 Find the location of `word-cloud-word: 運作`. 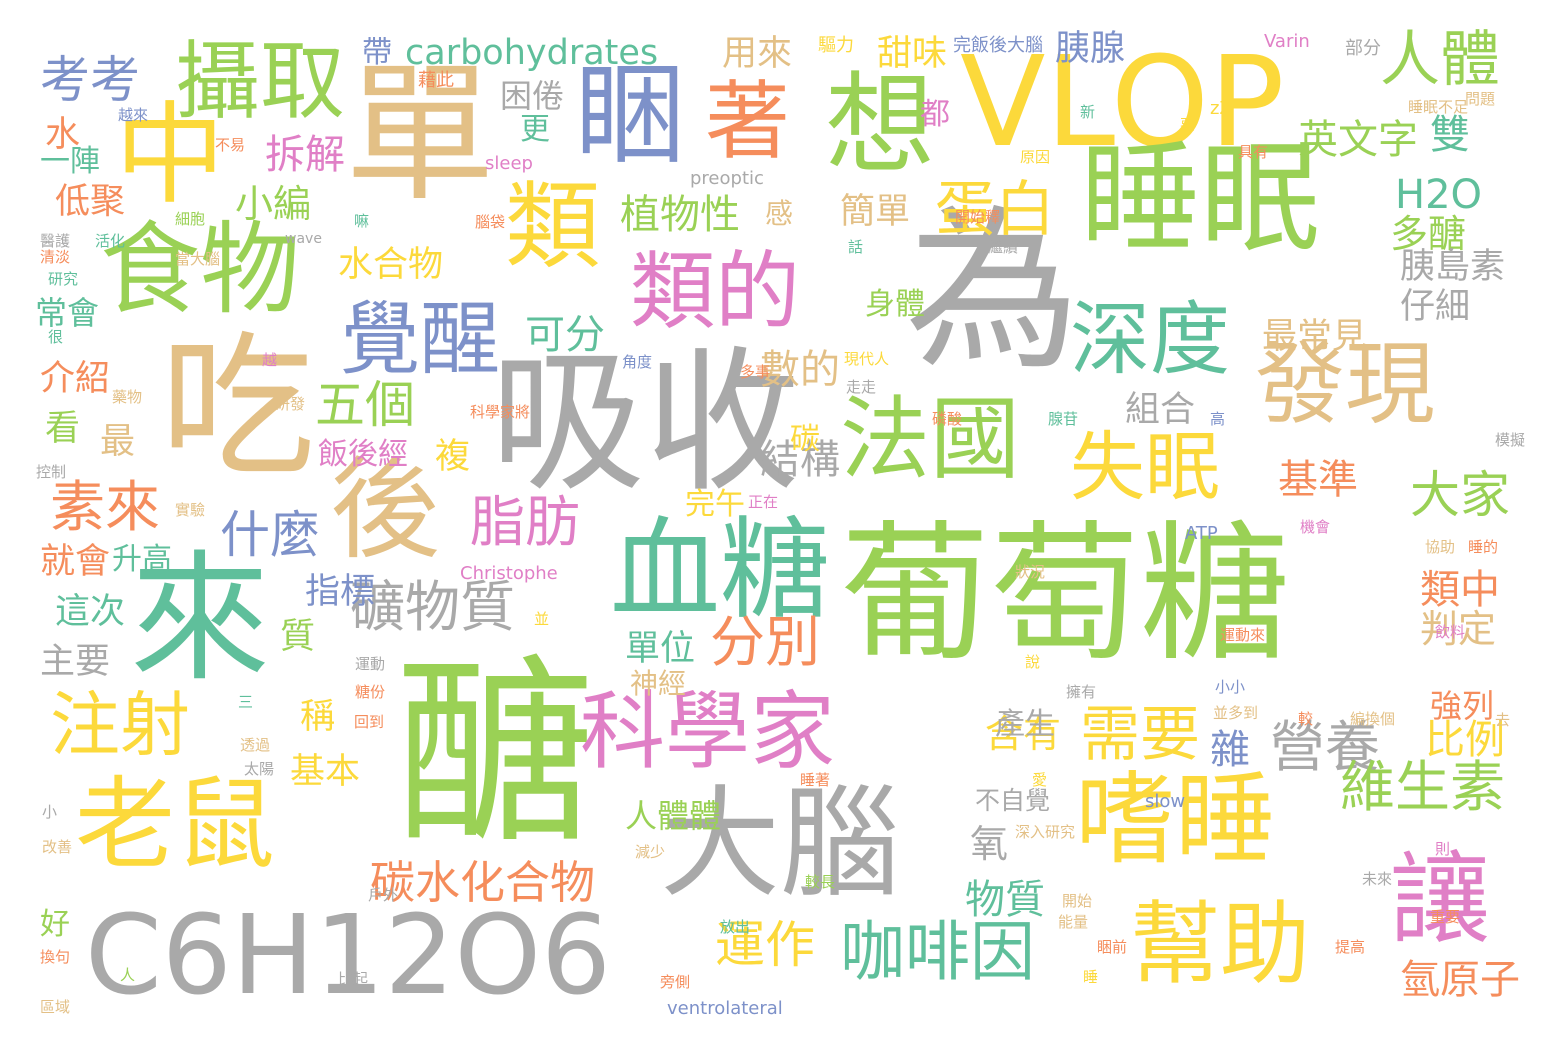

word-cloud-word: 運作 is located at coordinates (765, 945).